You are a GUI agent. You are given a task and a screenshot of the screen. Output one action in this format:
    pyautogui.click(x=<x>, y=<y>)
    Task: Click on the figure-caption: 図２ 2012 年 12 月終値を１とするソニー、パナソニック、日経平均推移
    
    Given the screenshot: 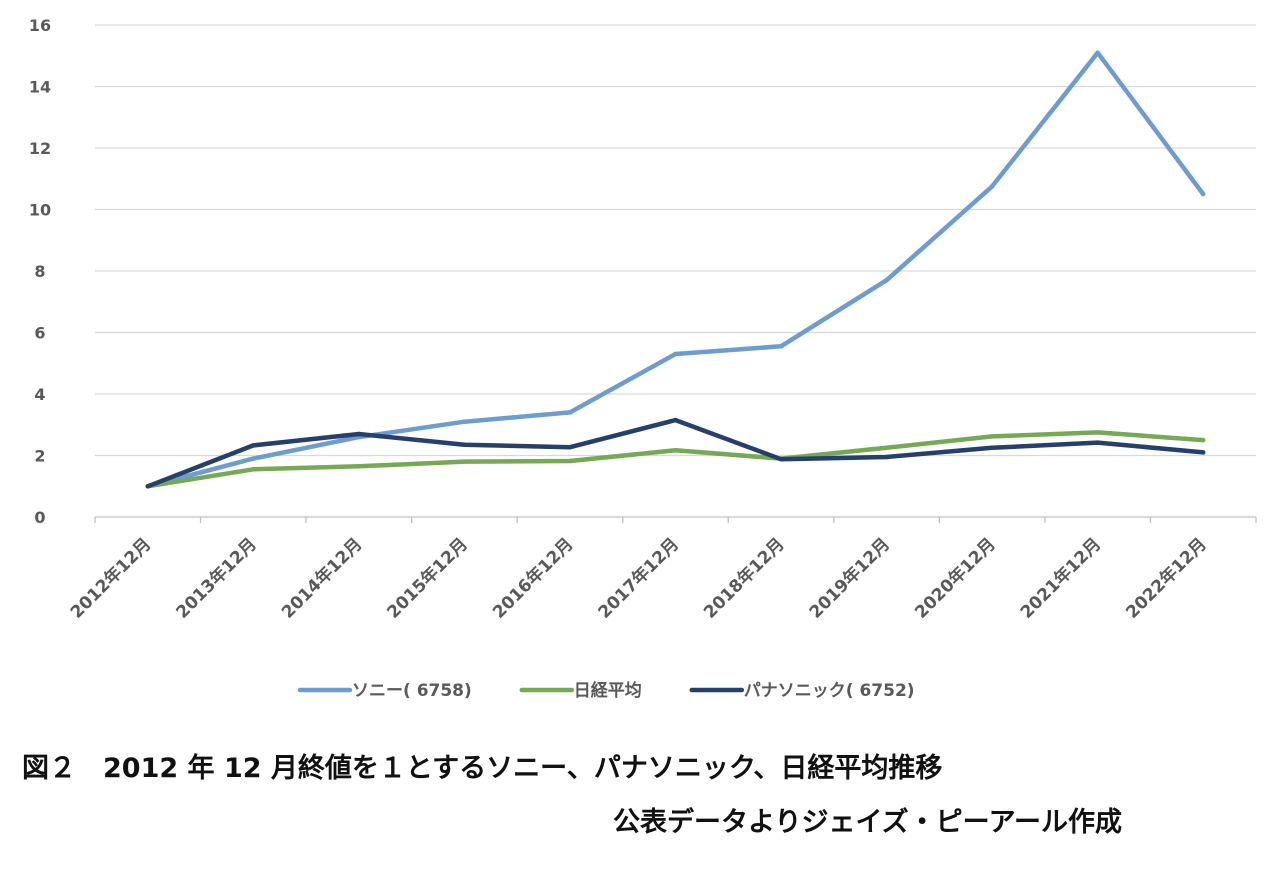 What is the action you would take?
    pyautogui.click(x=482, y=768)
    